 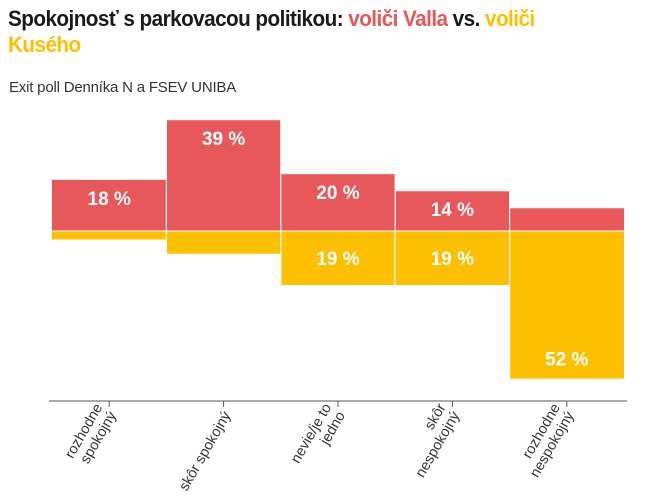 I want to click on data-label-valla: 18 %, so click(x=109, y=199).